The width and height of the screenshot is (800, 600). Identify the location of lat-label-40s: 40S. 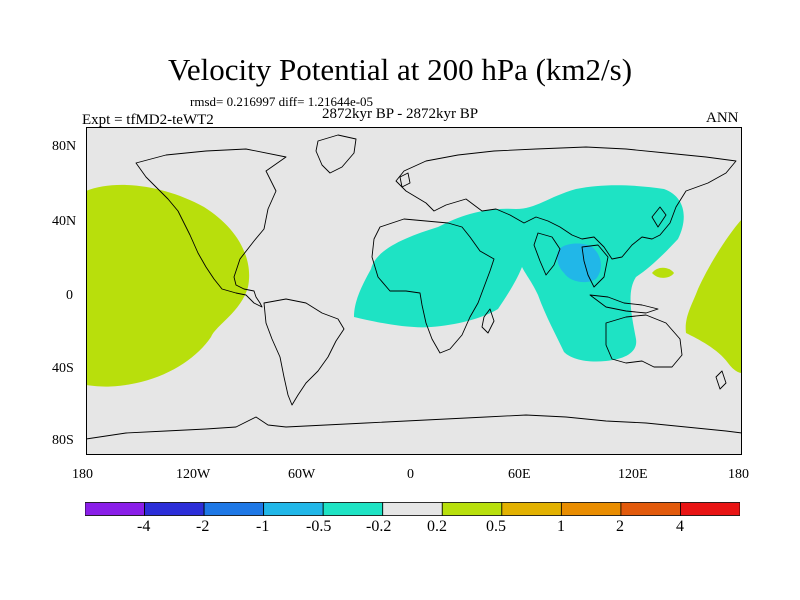
(63, 368).